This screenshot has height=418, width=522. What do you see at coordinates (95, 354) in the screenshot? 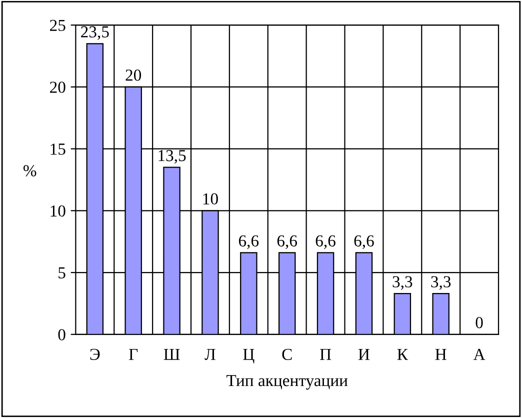
I see `x-tick-label: Э` at bounding box center [95, 354].